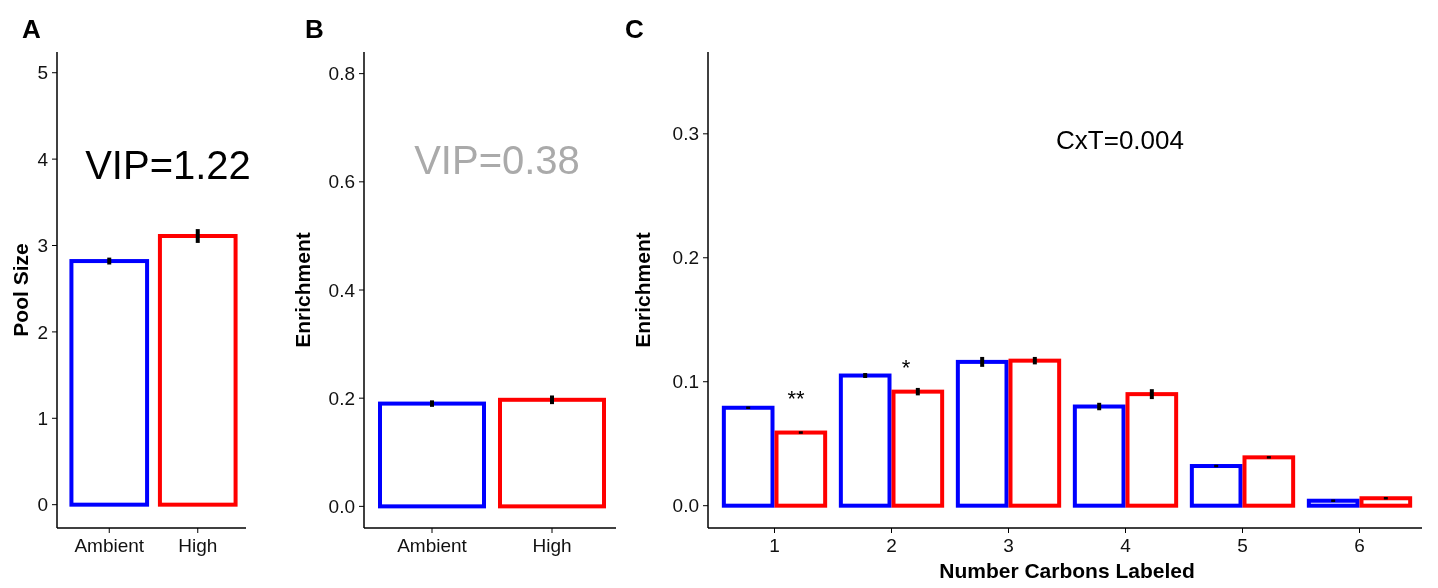 This screenshot has height=588, width=1438. Describe the element at coordinates (1120, 140) in the screenshot. I see `annotation: CxT=0.004` at that location.